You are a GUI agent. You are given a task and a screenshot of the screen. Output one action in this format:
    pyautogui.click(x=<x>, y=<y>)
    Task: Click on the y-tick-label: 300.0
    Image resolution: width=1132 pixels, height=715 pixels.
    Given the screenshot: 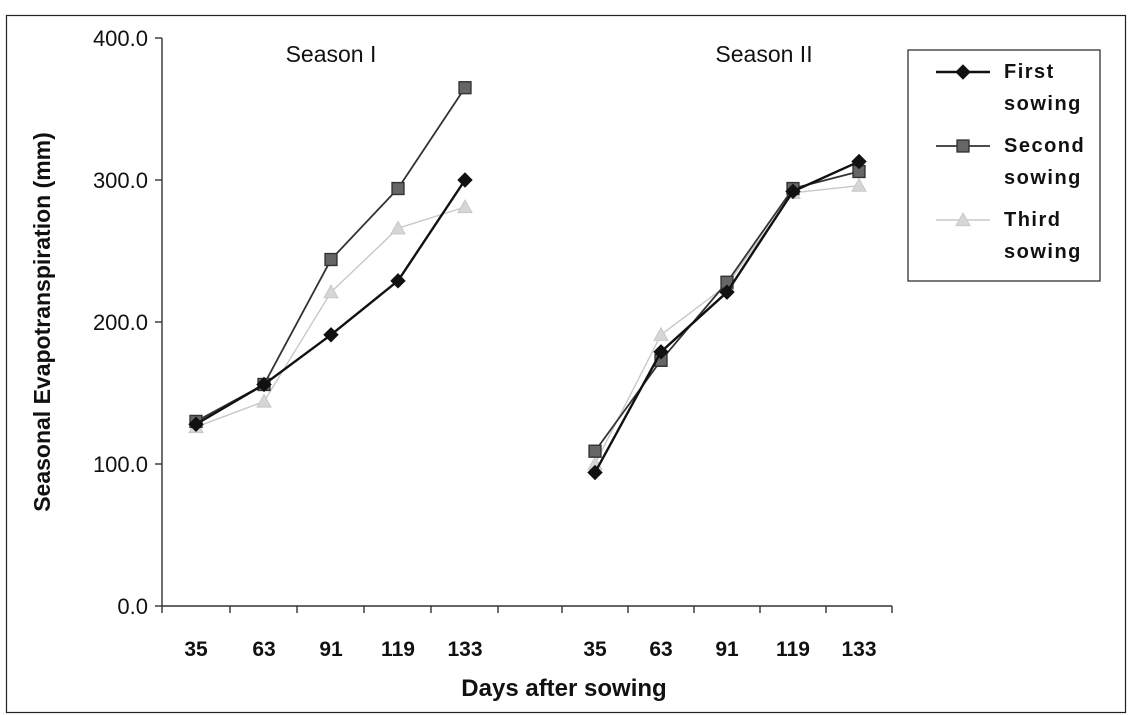 What is the action you would take?
    pyautogui.click(x=120, y=180)
    